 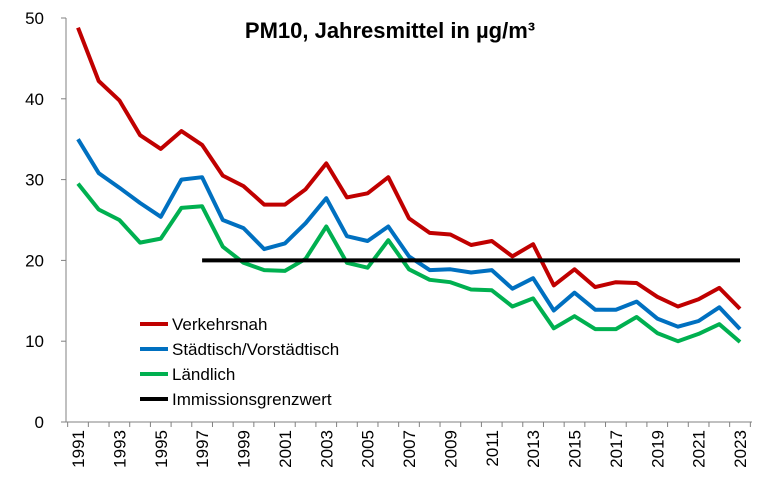 What do you see at coordinates (78, 449) in the screenshot?
I see `x-tick-label: 1991` at bounding box center [78, 449].